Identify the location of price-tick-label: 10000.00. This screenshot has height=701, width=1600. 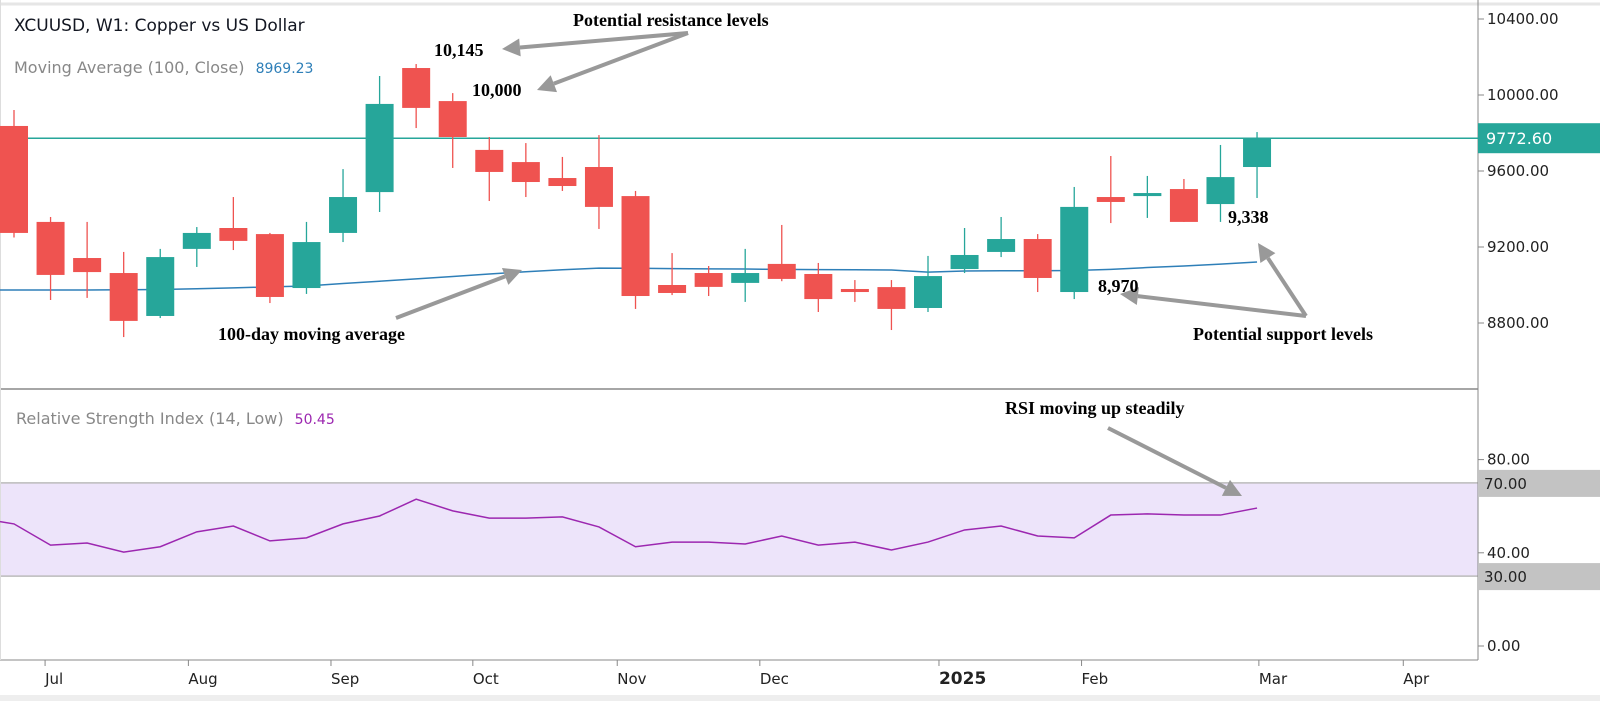
(1523, 95).